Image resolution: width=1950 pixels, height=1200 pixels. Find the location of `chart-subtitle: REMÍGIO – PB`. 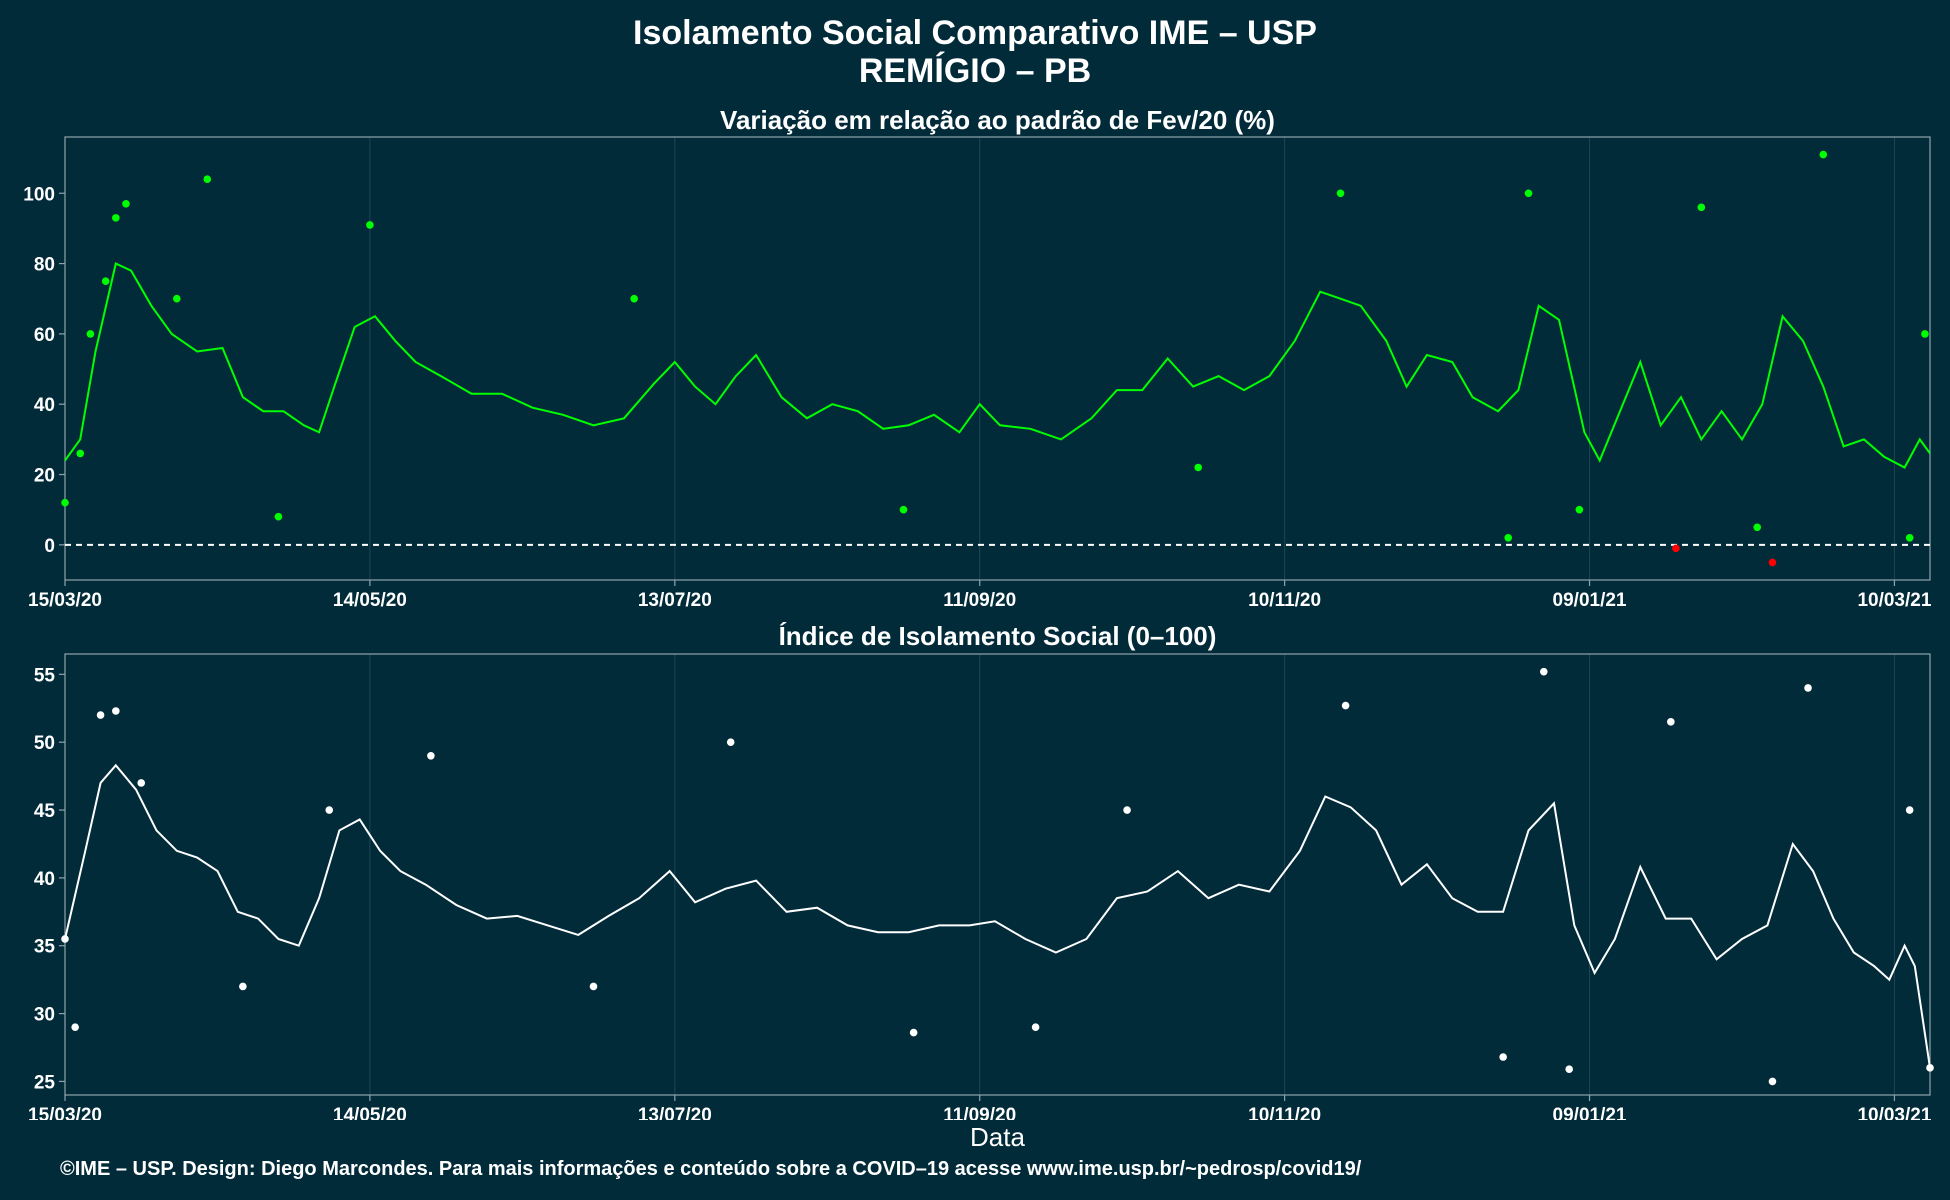

chart-subtitle: REMÍGIO – PB is located at coordinates (975, 71).